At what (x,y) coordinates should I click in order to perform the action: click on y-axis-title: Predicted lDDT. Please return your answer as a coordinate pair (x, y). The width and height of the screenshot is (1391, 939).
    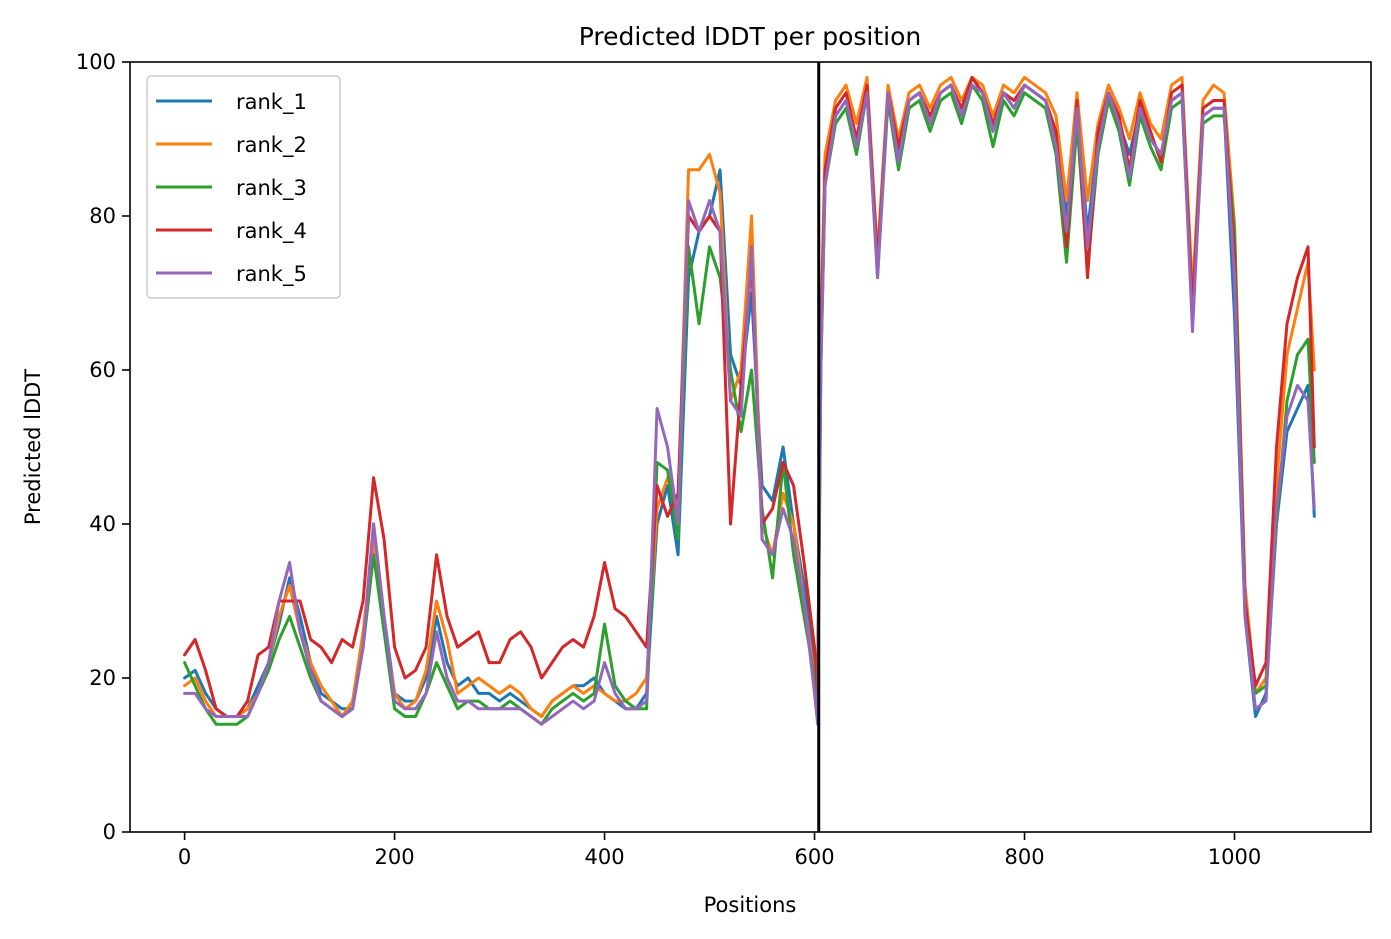
    Looking at the image, I should click on (33, 447).